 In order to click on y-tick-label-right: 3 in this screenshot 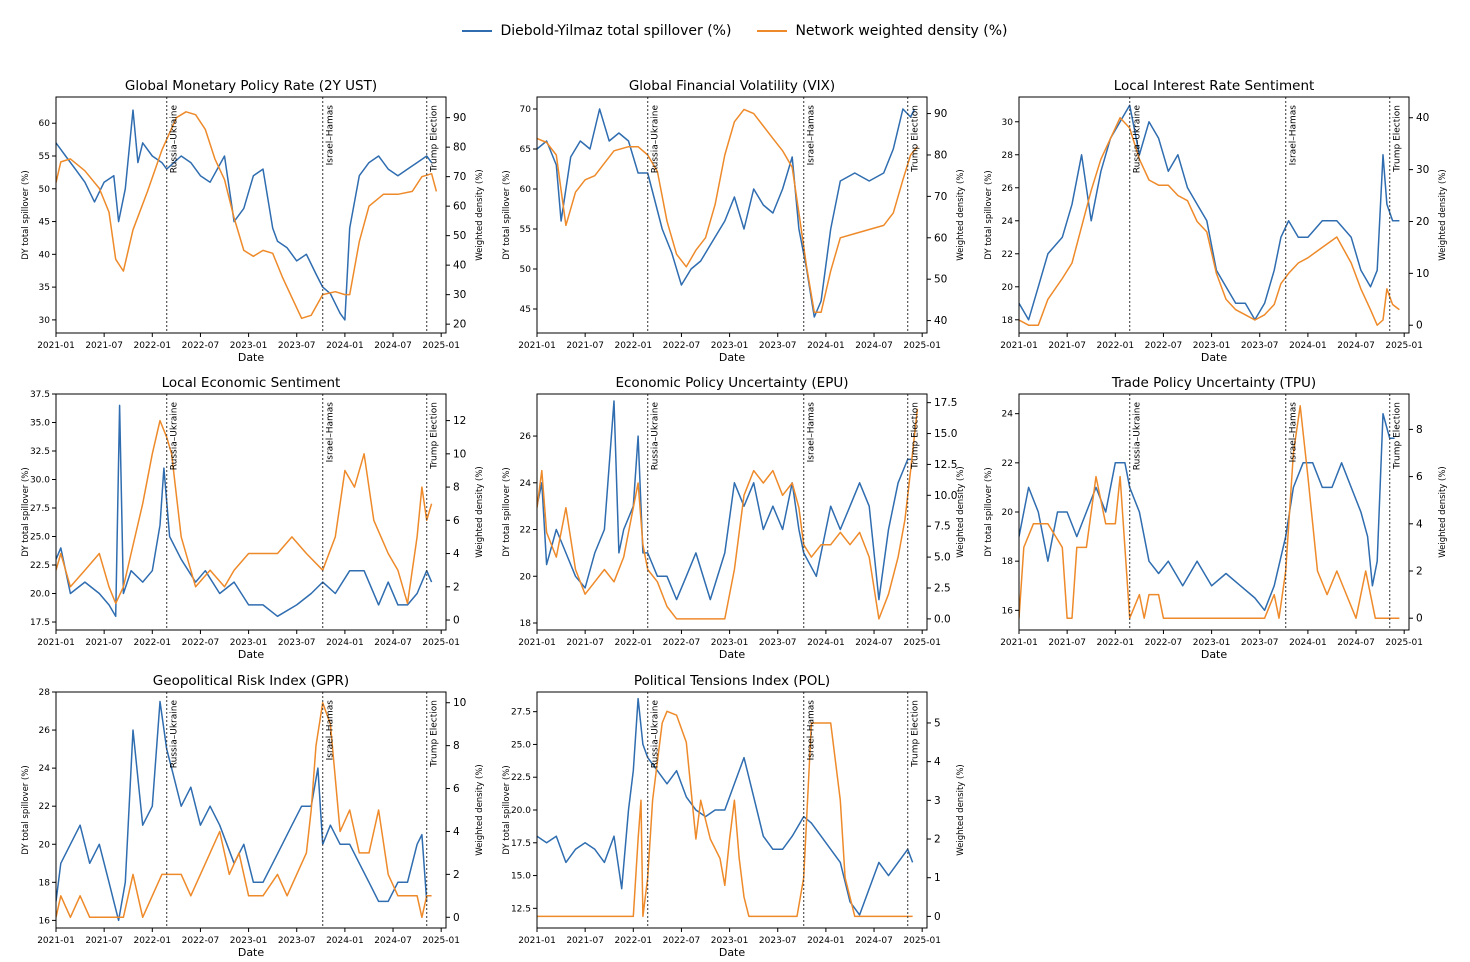, I will do `click(937, 801)`.